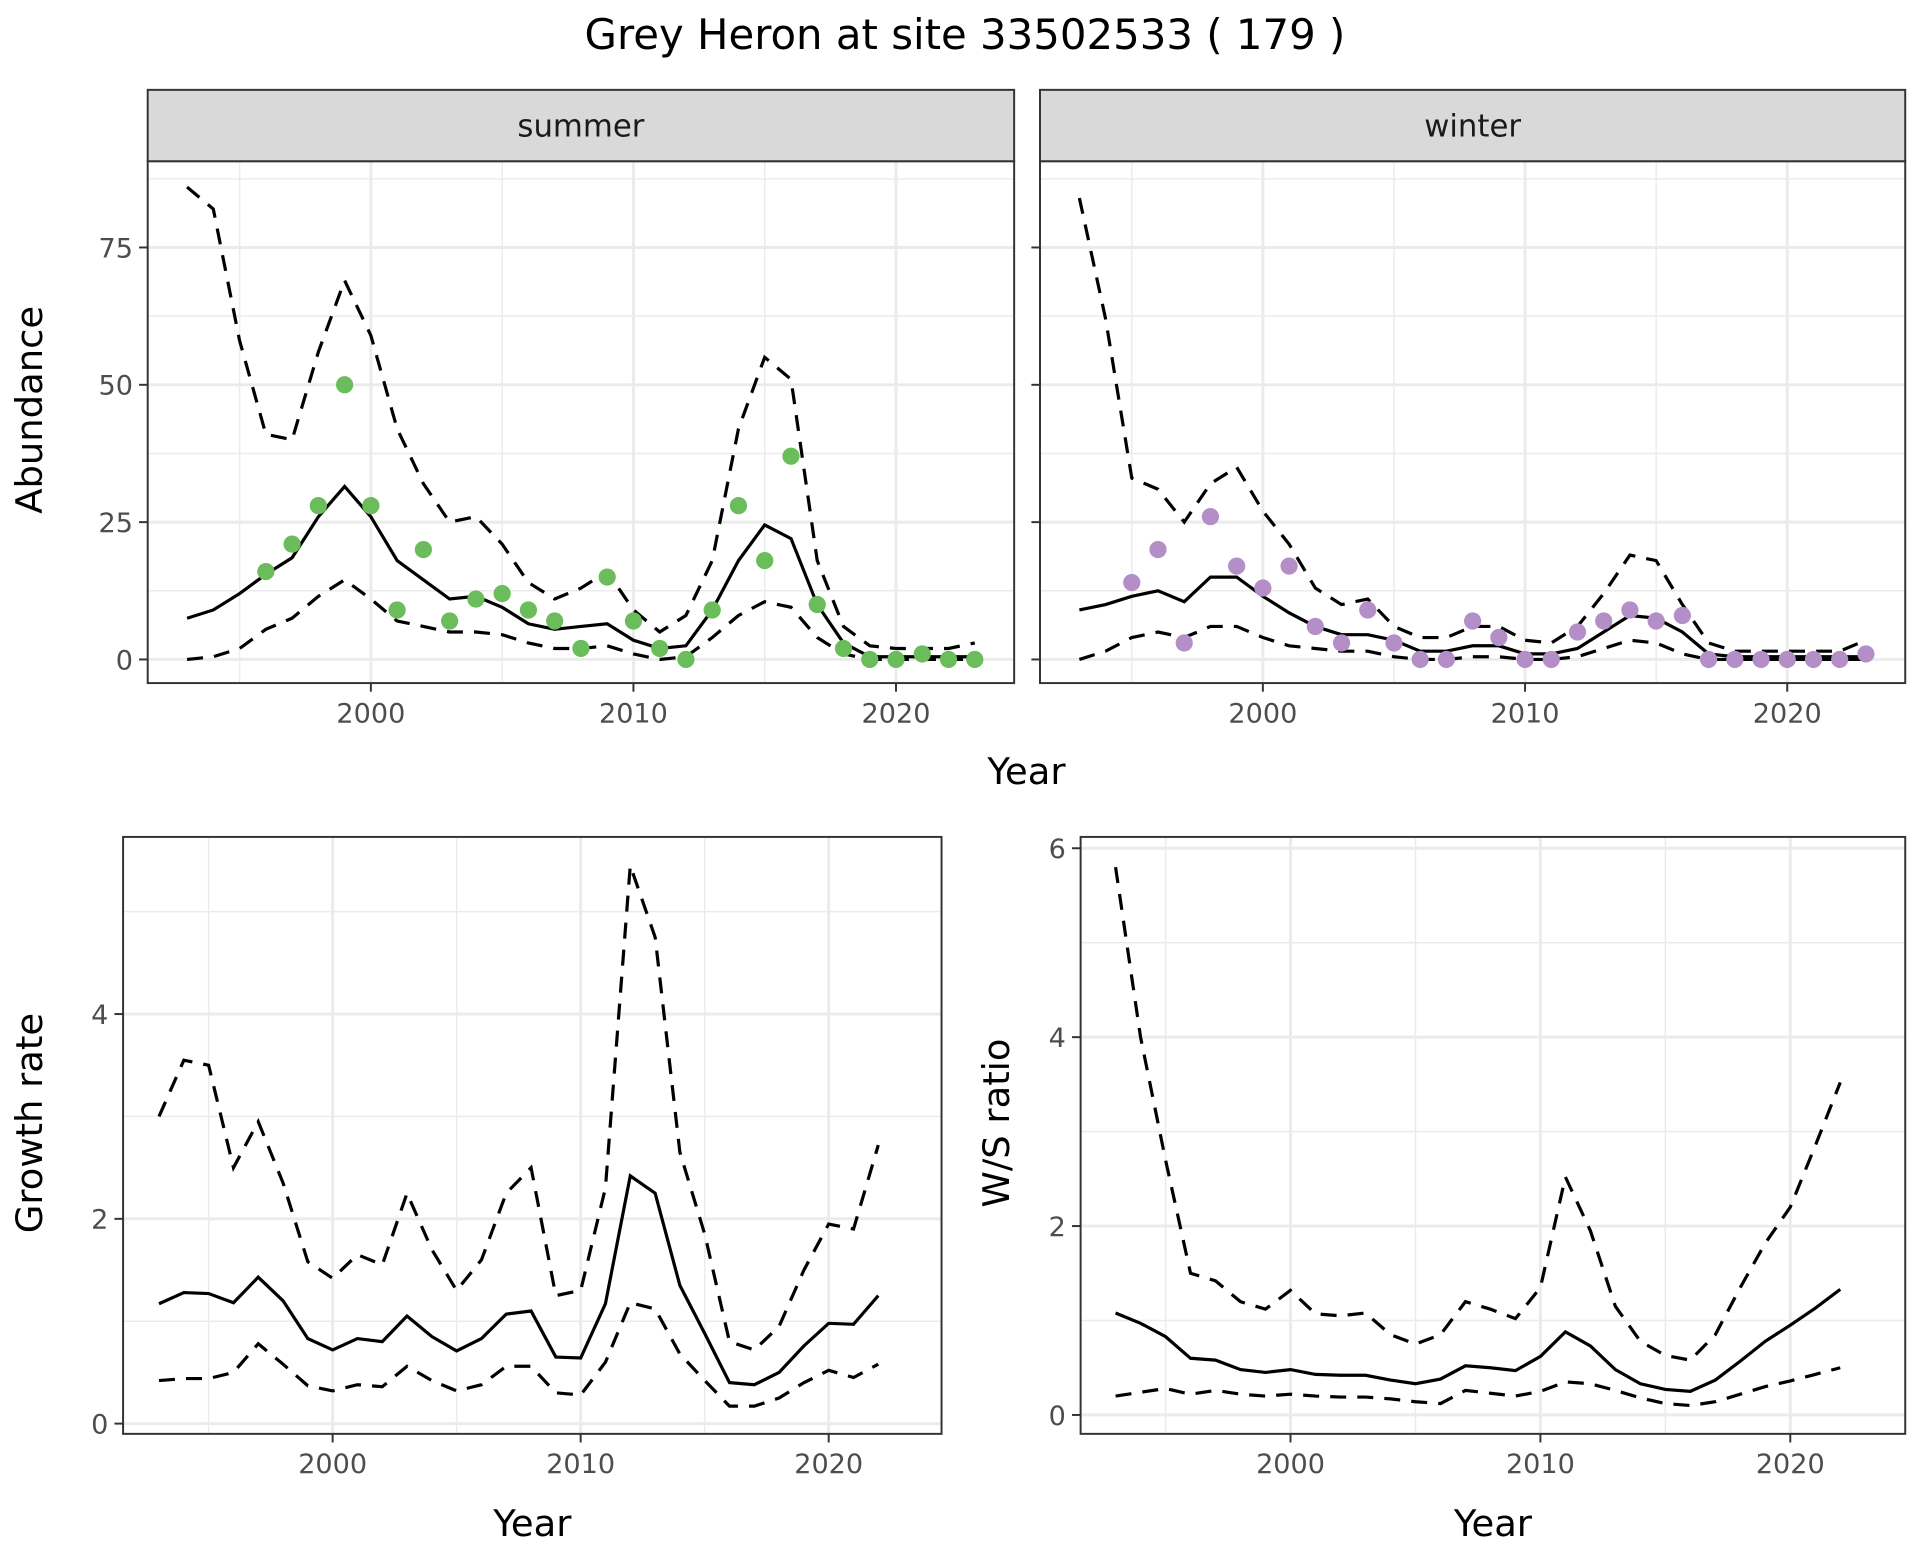 This screenshot has height=1560, width=1920. I want to click on facet-strip-label: winter, so click(1472, 127).